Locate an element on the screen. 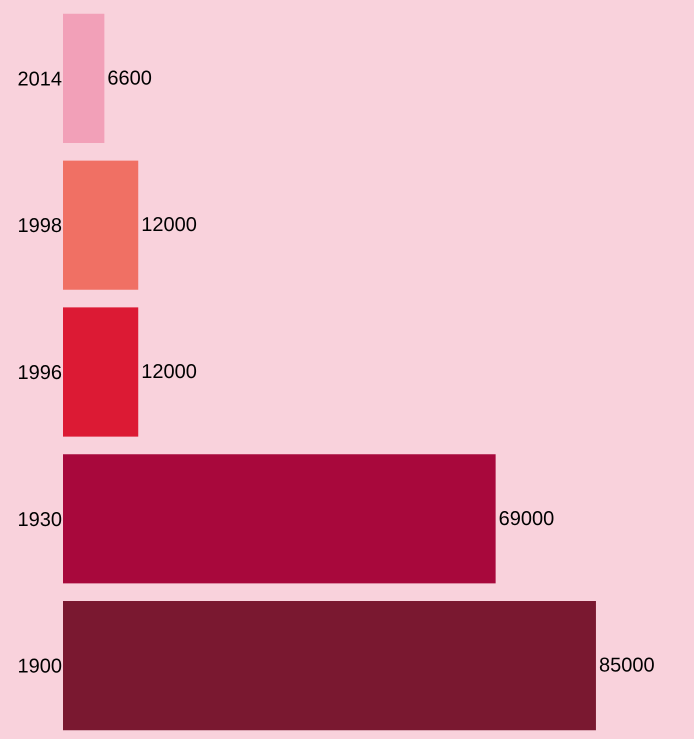 The image size is (694, 739). y-tick-label: 2014 is located at coordinates (40, 79).